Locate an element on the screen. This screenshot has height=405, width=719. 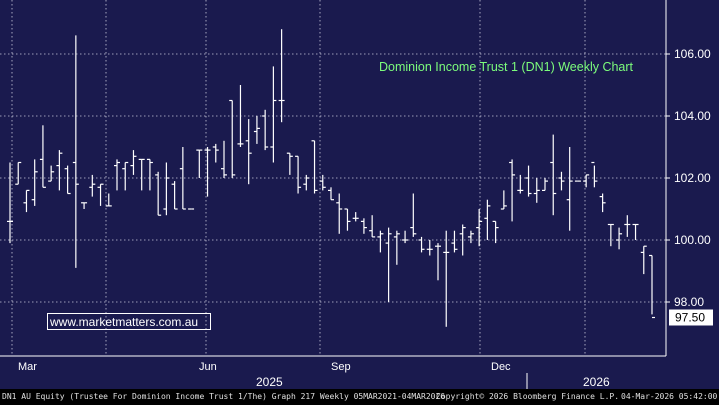
x-tick-label: Mar is located at coordinates (27, 367).